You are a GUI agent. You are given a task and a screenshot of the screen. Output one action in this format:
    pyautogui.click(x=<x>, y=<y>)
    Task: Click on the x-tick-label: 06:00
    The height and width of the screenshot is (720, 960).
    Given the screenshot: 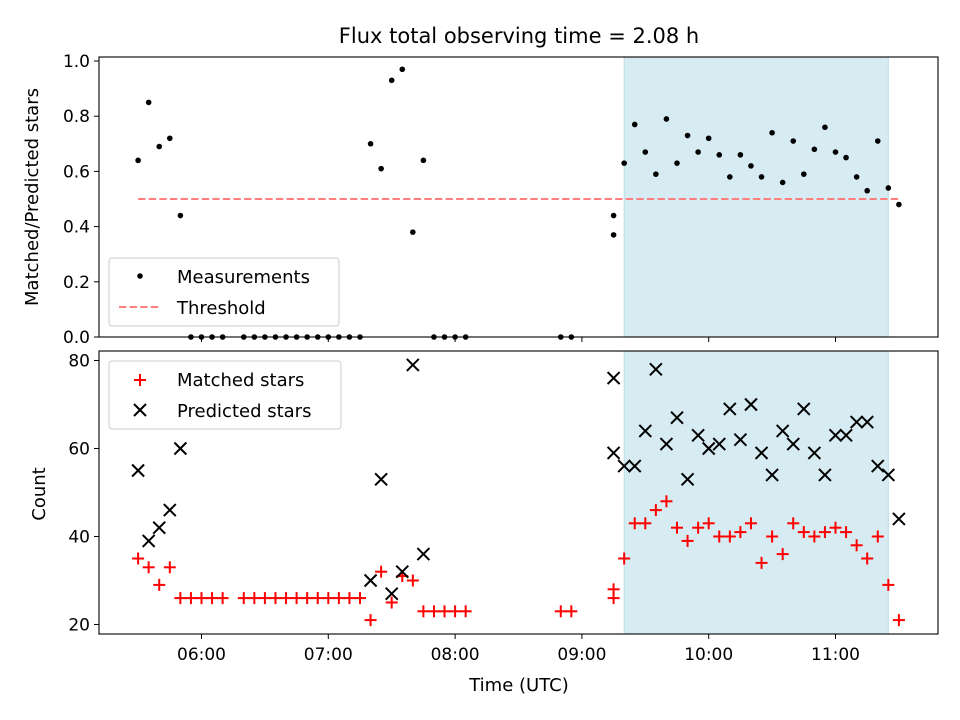 What is the action you would take?
    pyautogui.click(x=201, y=655)
    